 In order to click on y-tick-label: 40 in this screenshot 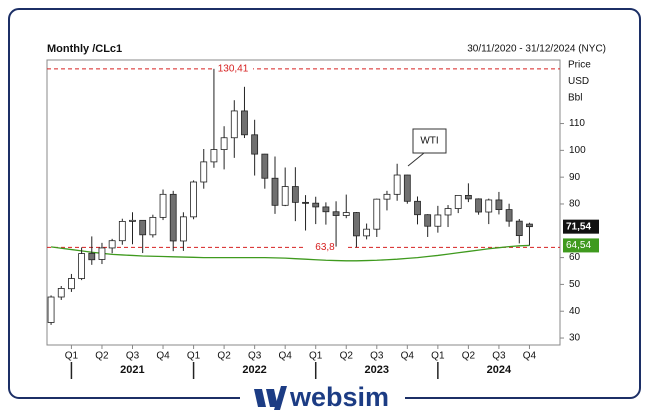, I will do `click(575, 311)`.